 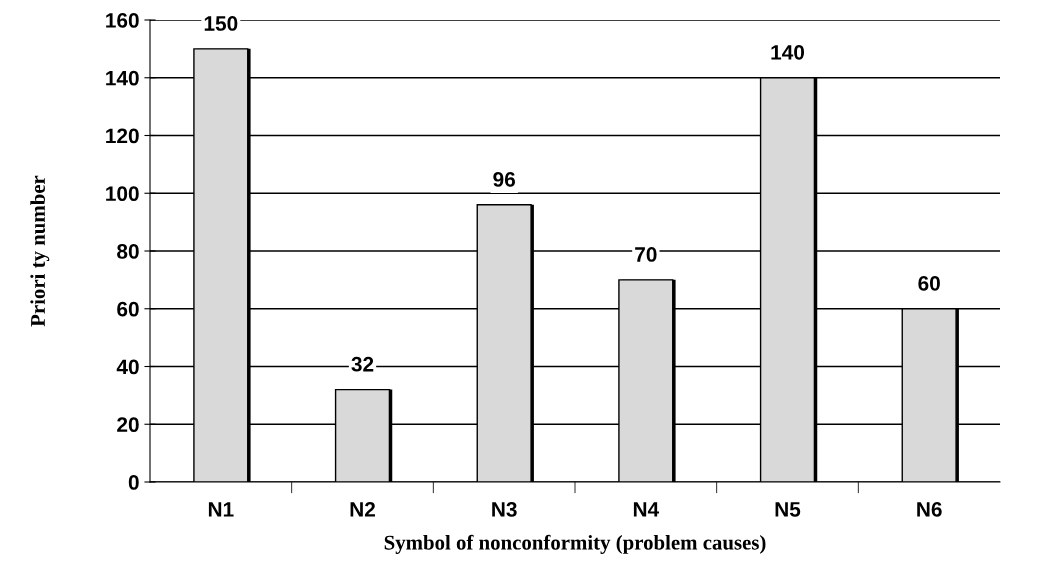 What do you see at coordinates (646, 254) in the screenshot?
I see `data-label: 70` at bounding box center [646, 254].